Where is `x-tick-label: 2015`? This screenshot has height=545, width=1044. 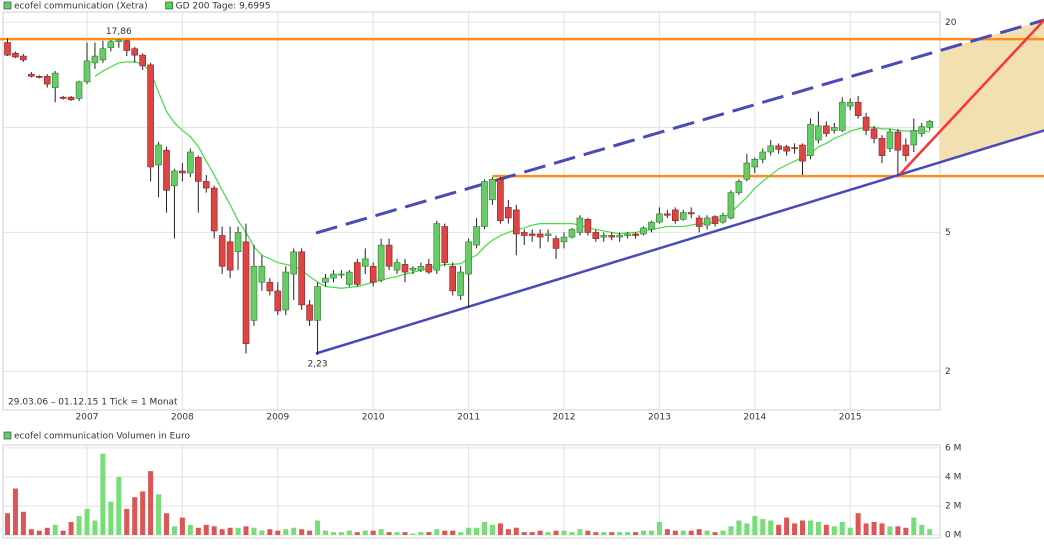 x-tick-label: 2015 is located at coordinates (850, 418).